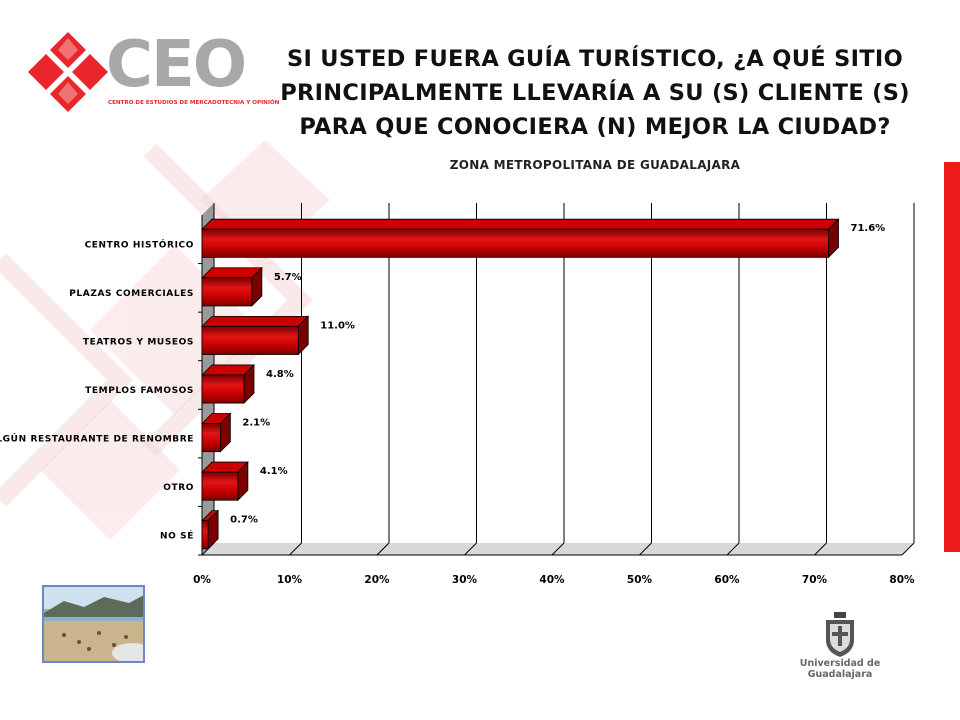 The image size is (960, 720). What do you see at coordinates (552, 580) in the screenshot?
I see `x-tick-label: 40%` at bounding box center [552, 580].